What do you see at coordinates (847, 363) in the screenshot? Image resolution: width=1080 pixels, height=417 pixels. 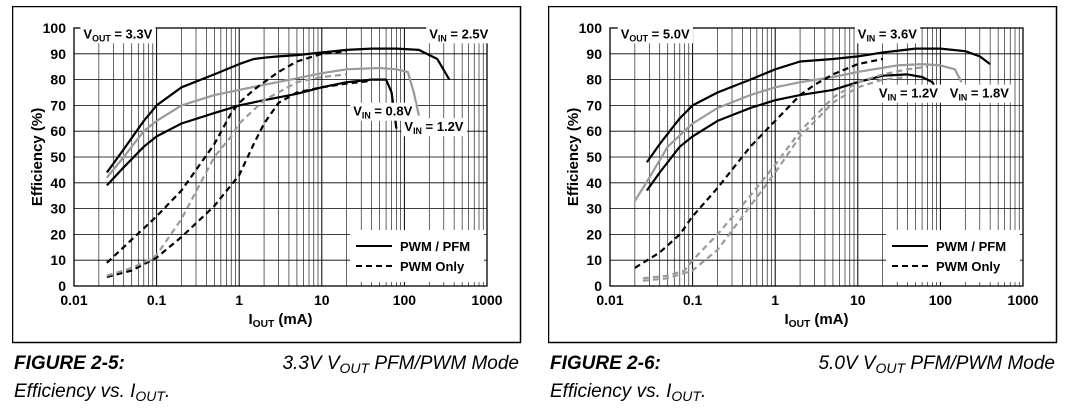 I see `caption-text-a: 5.0V V` at bounding box center [847, 363].